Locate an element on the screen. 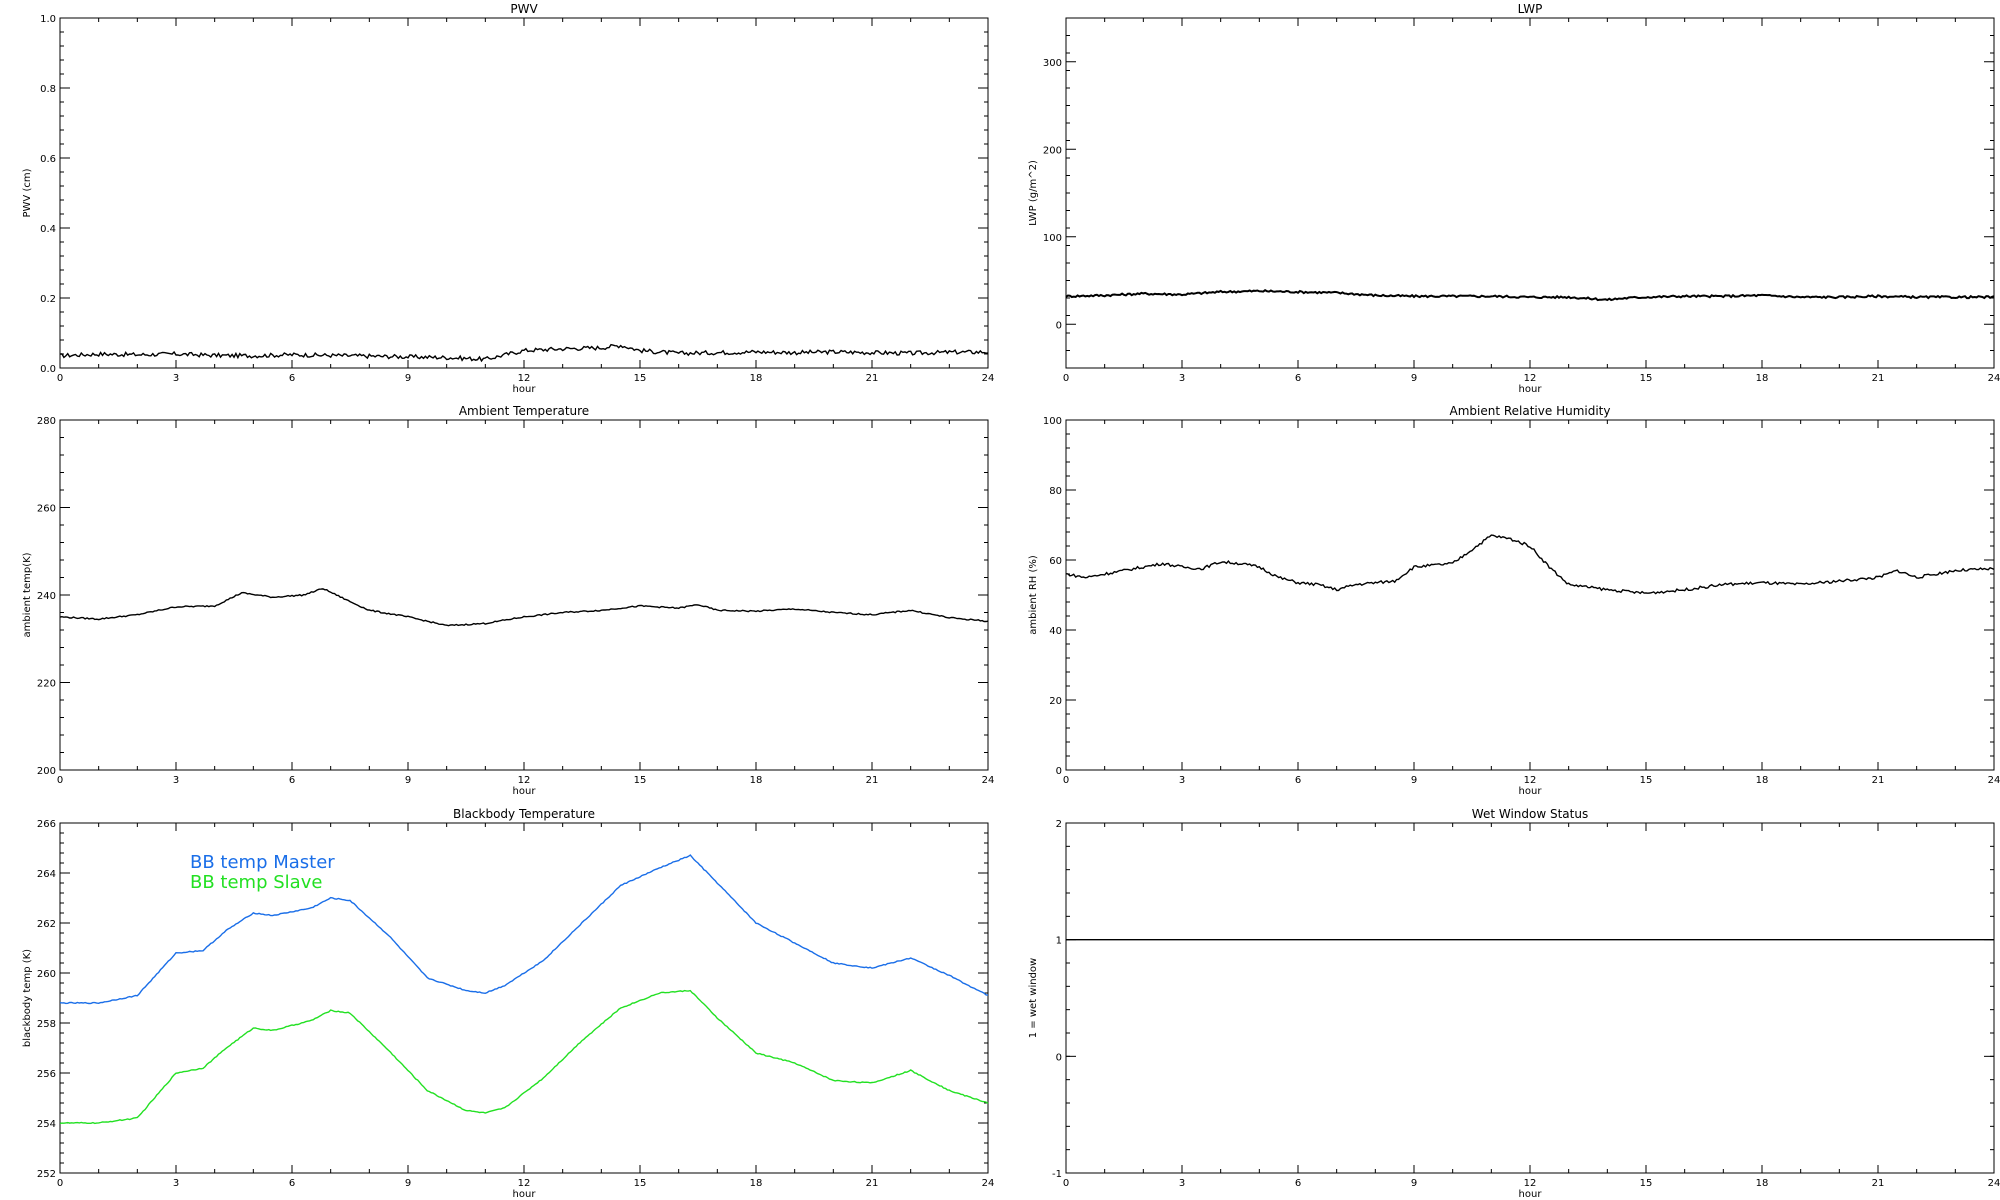  y-tick-label: 2 is located at coordinates (1059, 824).